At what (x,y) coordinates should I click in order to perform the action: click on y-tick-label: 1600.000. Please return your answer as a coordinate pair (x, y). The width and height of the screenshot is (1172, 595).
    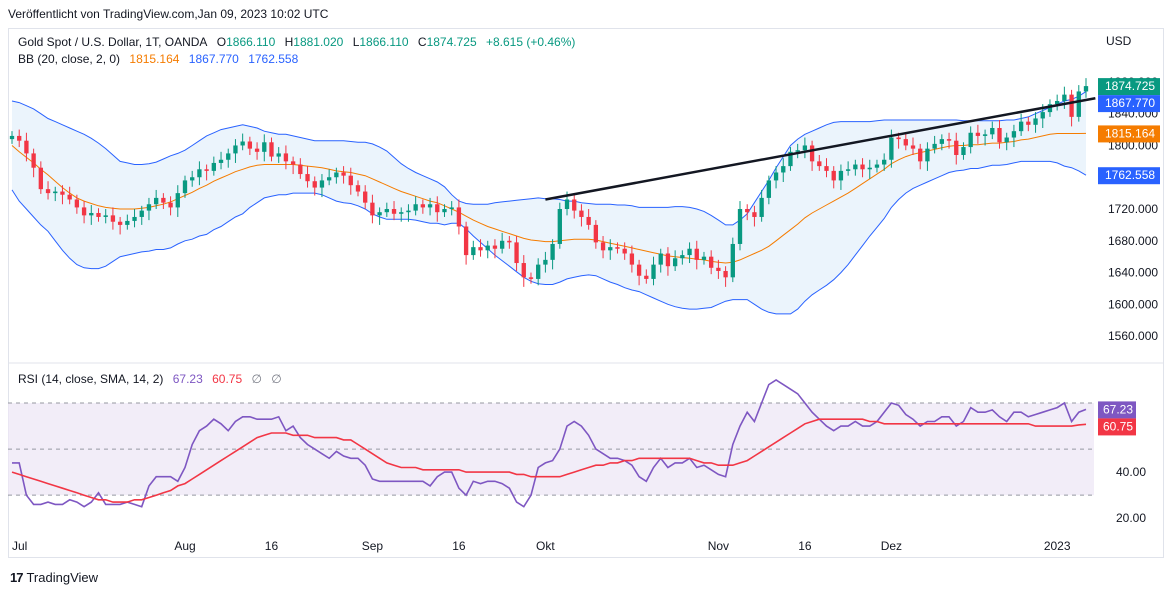
    Looking at the image, I should click on (1133, 304).